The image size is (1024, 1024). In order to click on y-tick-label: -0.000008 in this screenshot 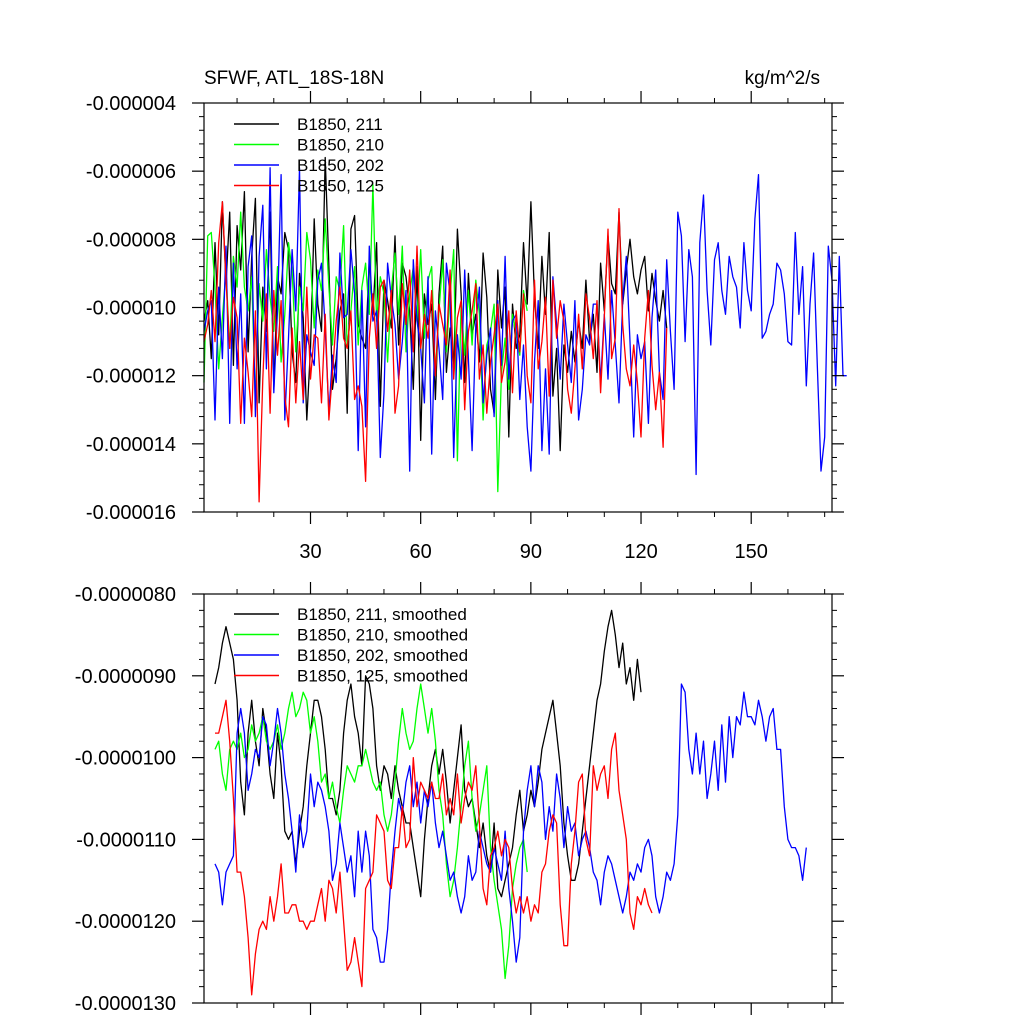, I will do `click(131, 240)`.